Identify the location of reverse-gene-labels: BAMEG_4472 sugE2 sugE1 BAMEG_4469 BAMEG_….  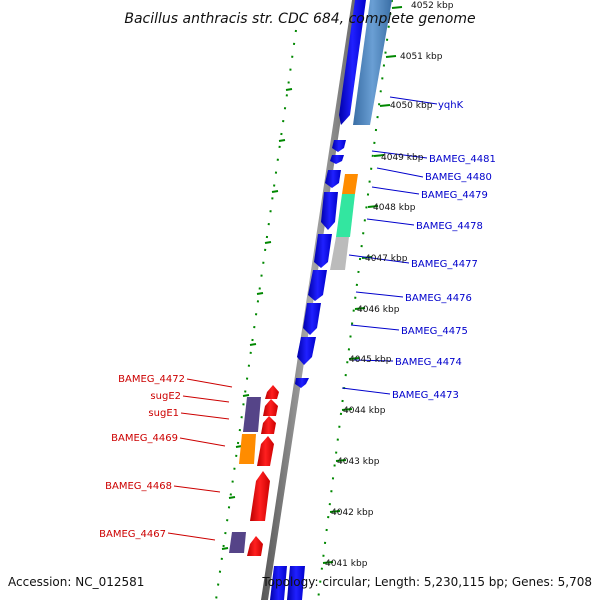
(142, 457).